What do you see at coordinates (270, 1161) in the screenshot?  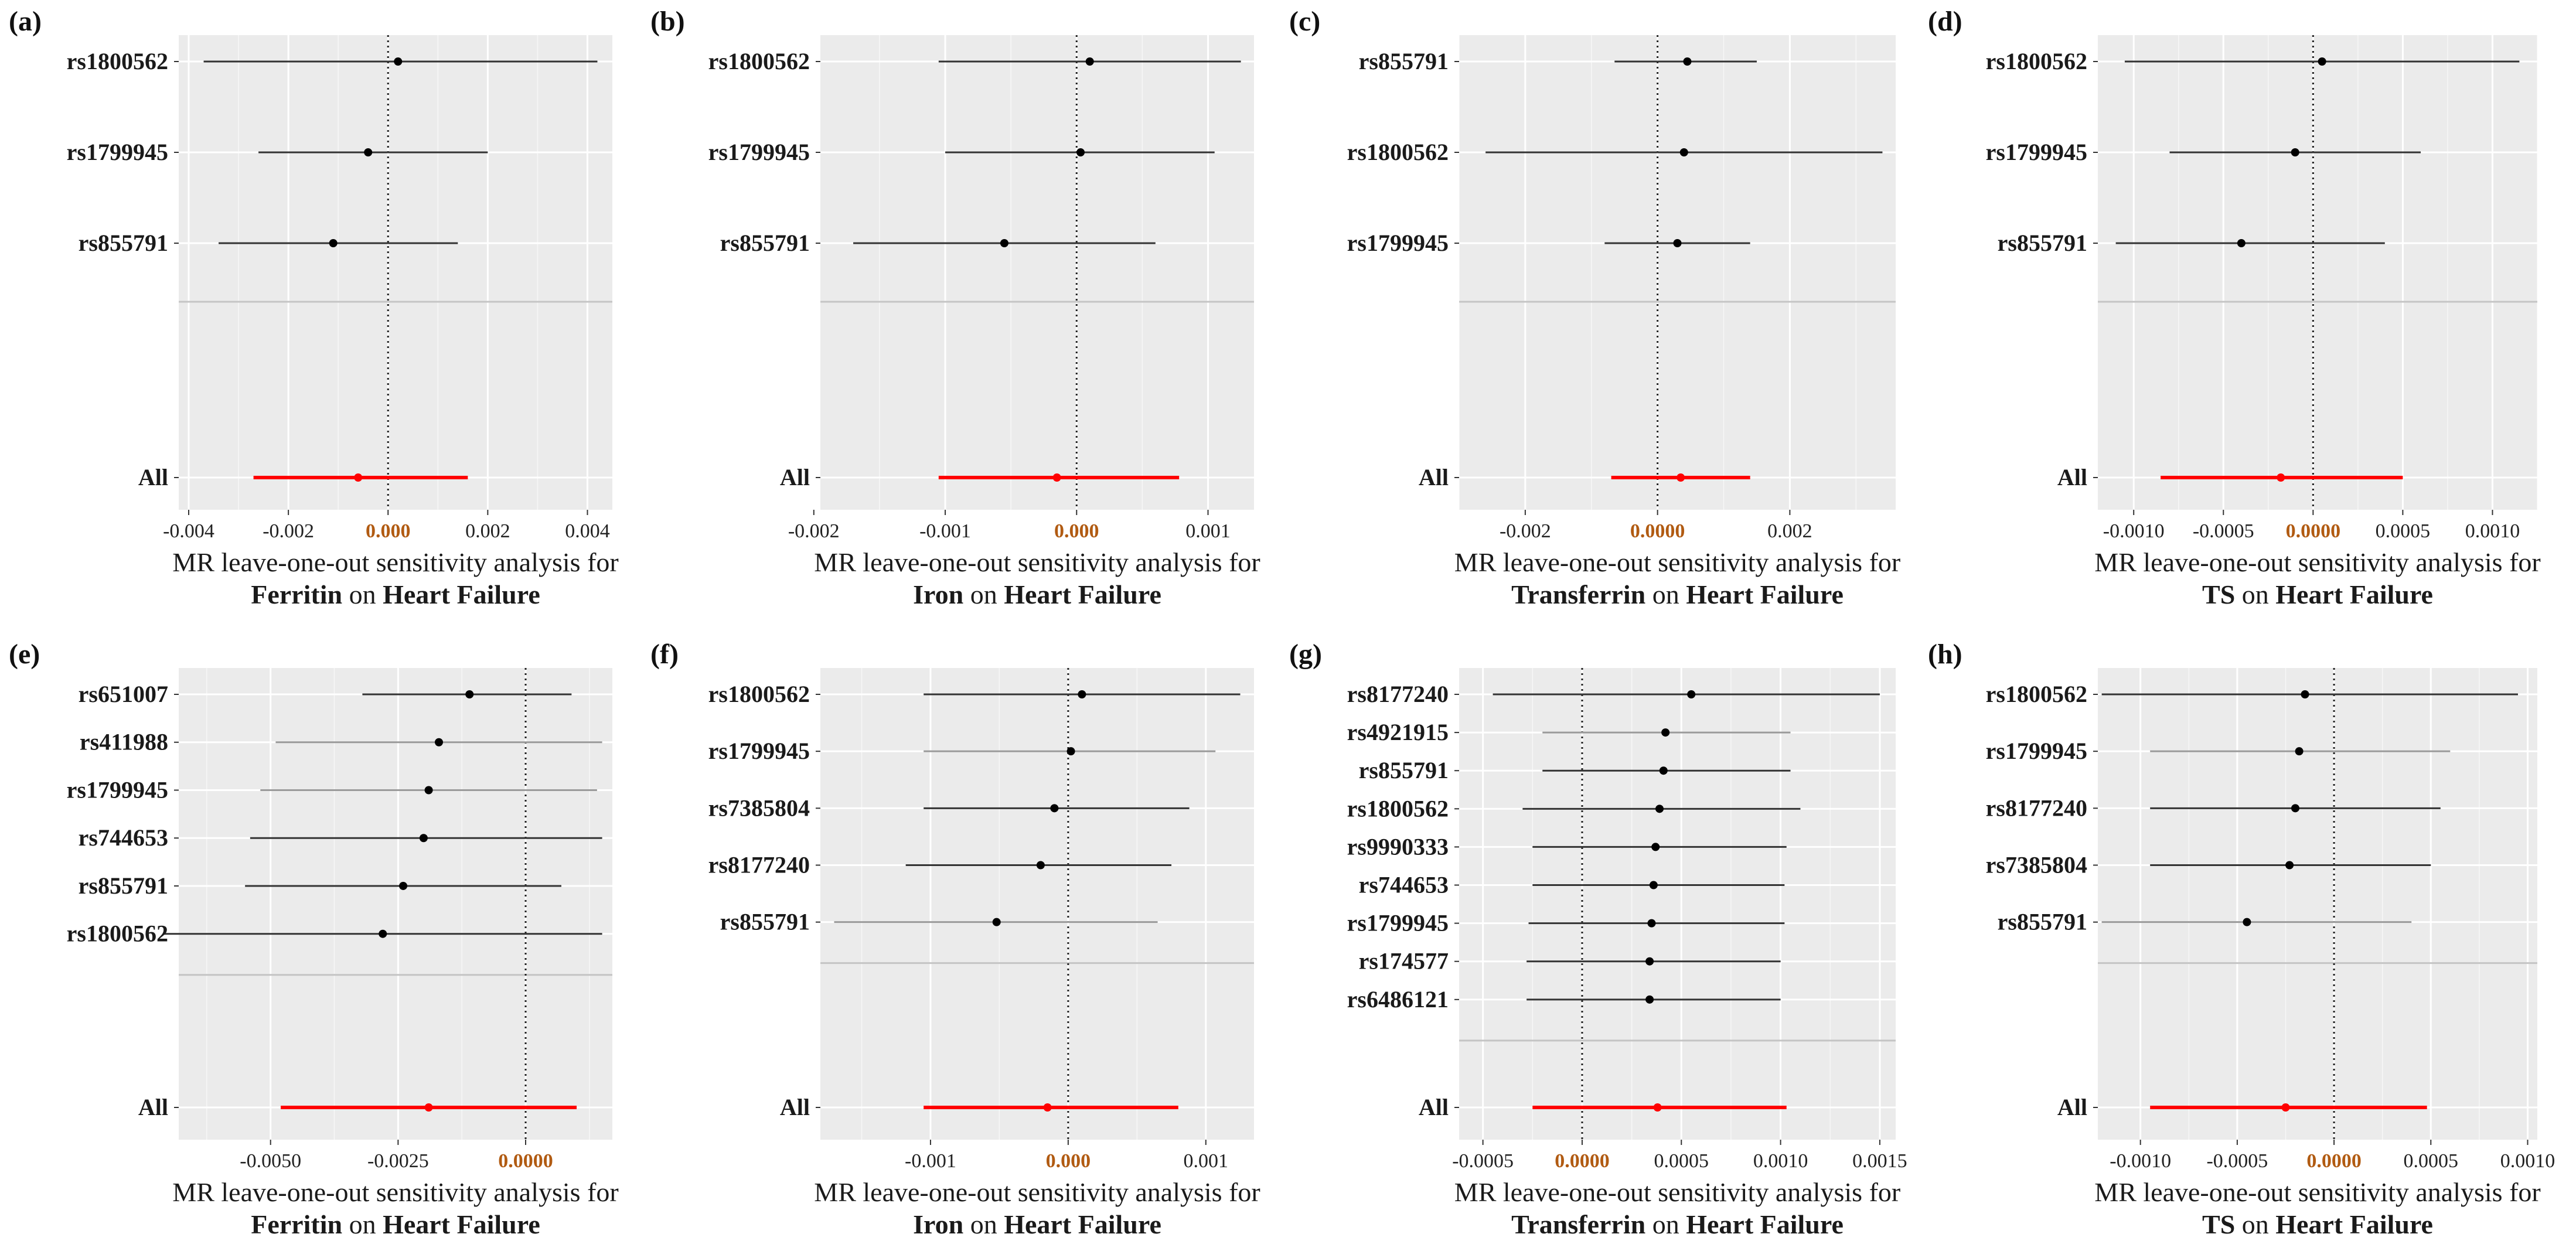 I see `x-tick-label: -0.0050` at bounding box center [270, 1161].